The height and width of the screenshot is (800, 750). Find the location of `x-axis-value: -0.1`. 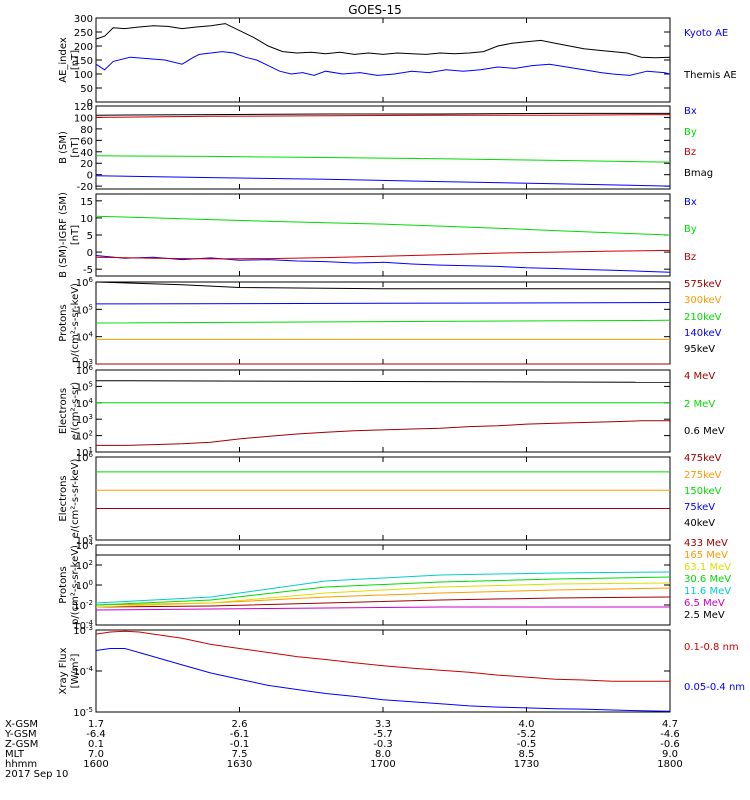

x-axis-value: -0.1 is located at coordinates (240, 744).